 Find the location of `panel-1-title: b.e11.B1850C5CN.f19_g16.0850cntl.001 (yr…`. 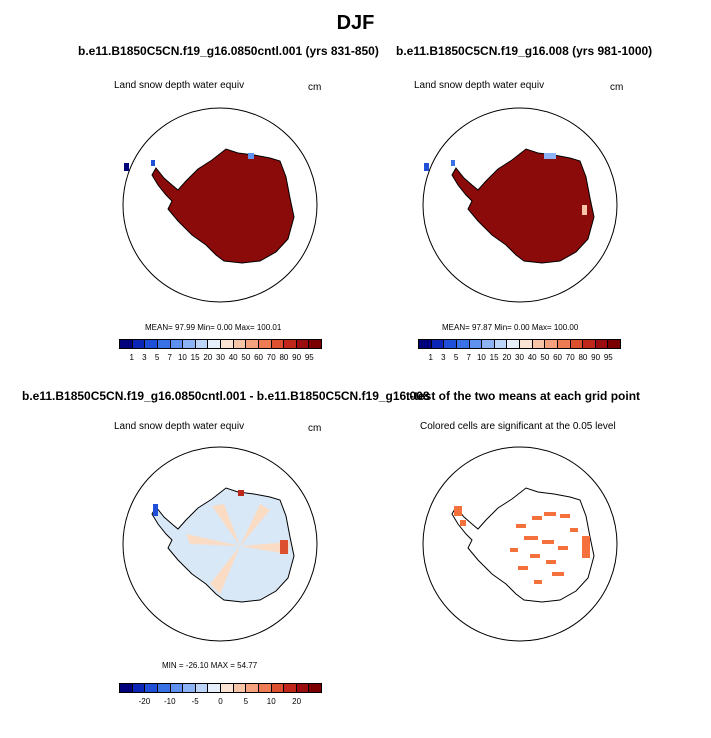

panel-1-title: b.e11.B1850C5CN.f19_g16.0850cntl.001 (yr… is located at coordinates (228, 51).